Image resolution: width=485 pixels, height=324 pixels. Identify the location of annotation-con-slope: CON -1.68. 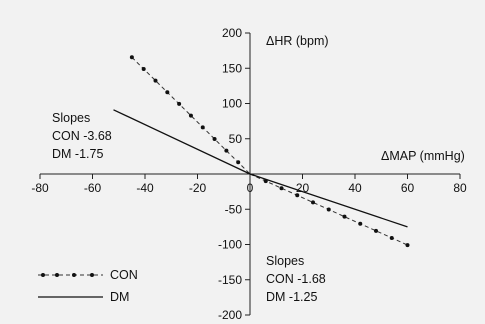
(296, 279).